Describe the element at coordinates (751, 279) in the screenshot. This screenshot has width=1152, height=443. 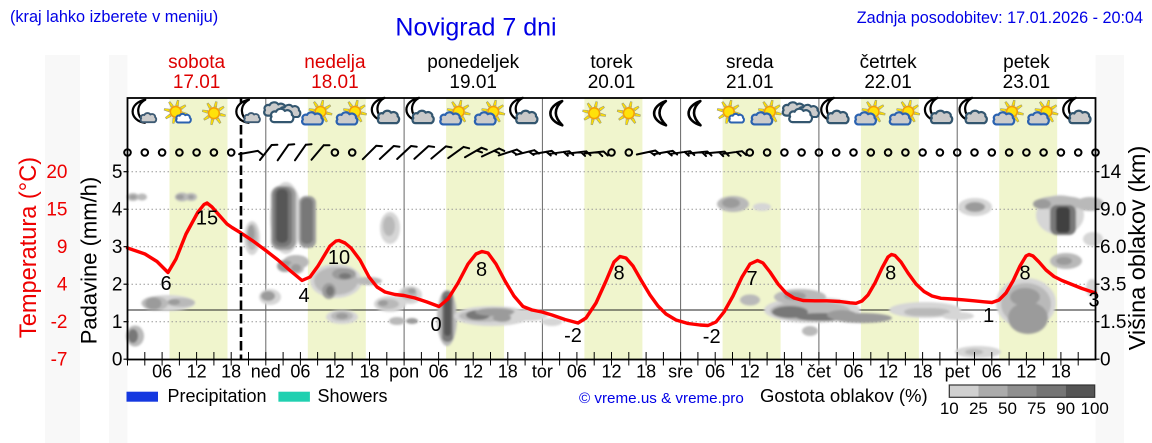
I see `svg-text: 7` at that location.